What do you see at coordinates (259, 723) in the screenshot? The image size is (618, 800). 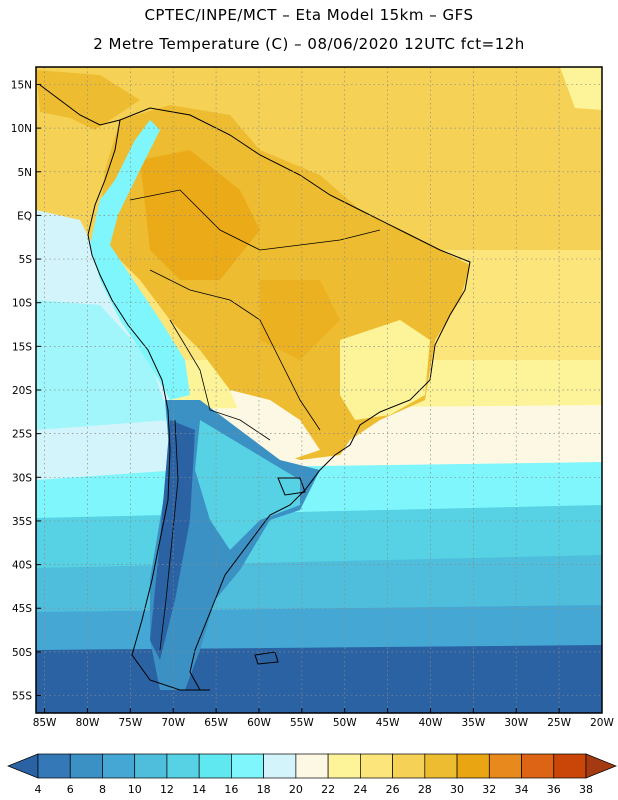 I see `lon-tick-label: 60W` at bounding box center [259, 723].